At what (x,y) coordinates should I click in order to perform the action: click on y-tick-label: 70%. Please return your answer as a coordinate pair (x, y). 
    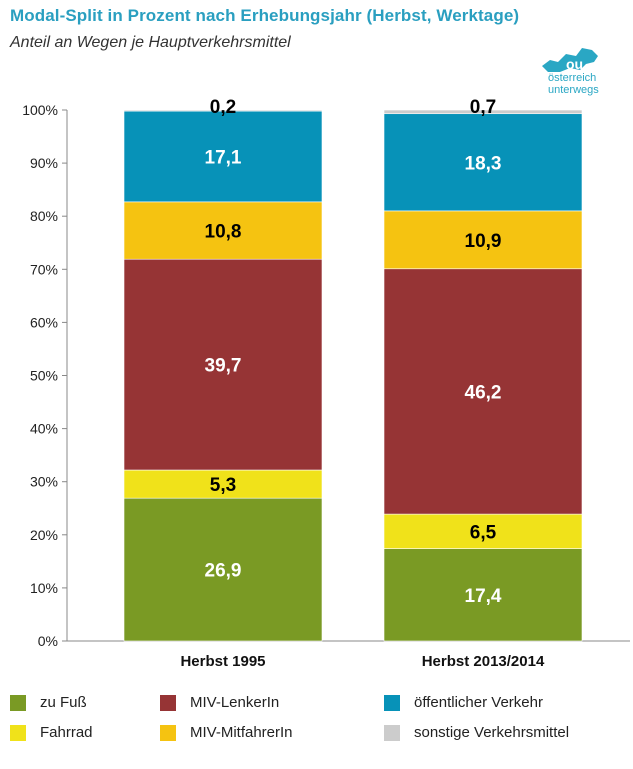
    Looking at the image, I should click on (44, 269).